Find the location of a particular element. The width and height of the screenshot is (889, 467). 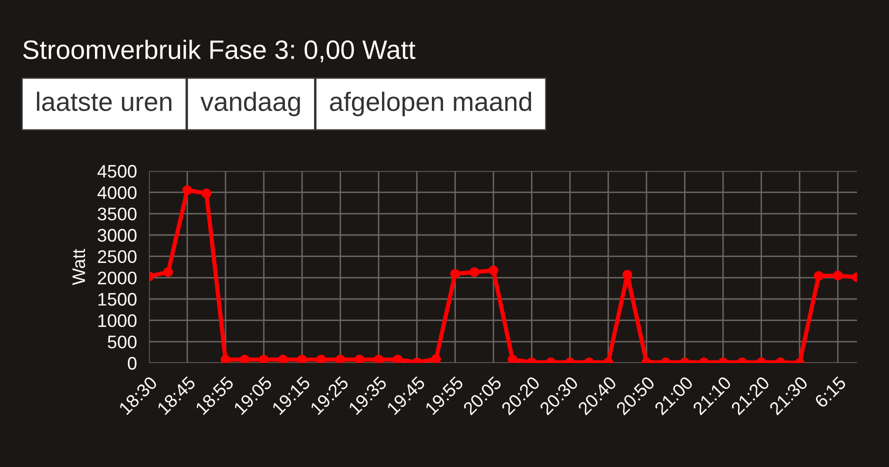

text: laatste uren is located at coordinates (104, 102).